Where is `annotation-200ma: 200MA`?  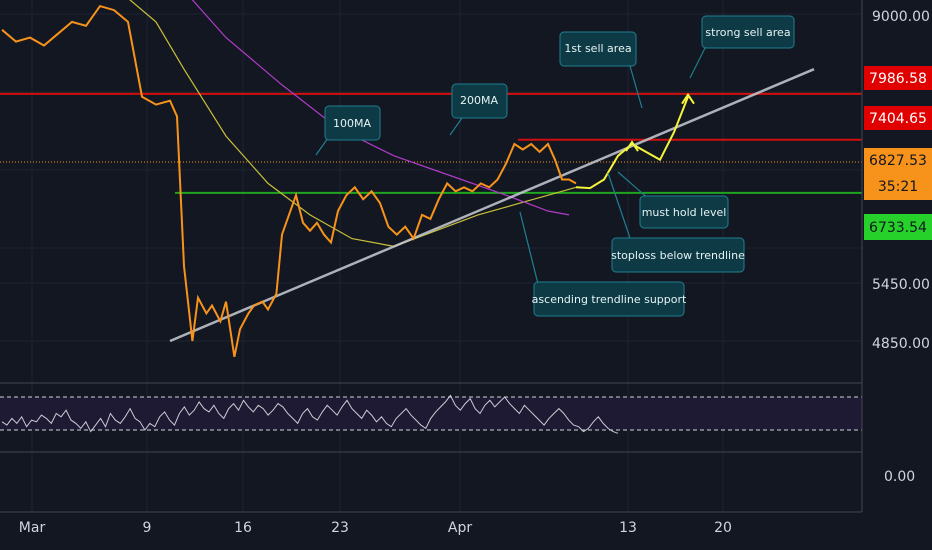 annotation-200ma: 200MA is located at coordinates (479, 101).